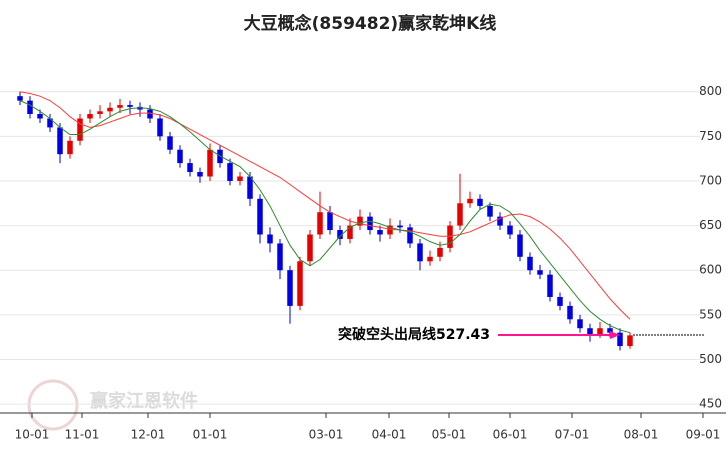 The height and width of the screenshot is (450, 726). What do you see at coordinates (710, 180) in the screenshot?
I see `y-tick-label: 700` at bounding box center [710, 180].